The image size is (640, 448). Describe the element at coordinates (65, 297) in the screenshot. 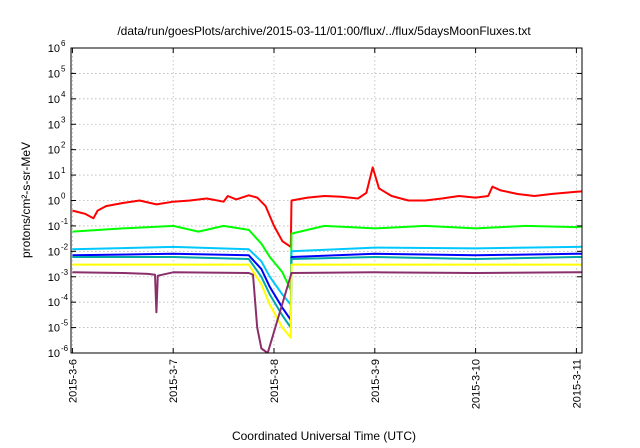

I see `y-tick-exponent: -4` at that location.